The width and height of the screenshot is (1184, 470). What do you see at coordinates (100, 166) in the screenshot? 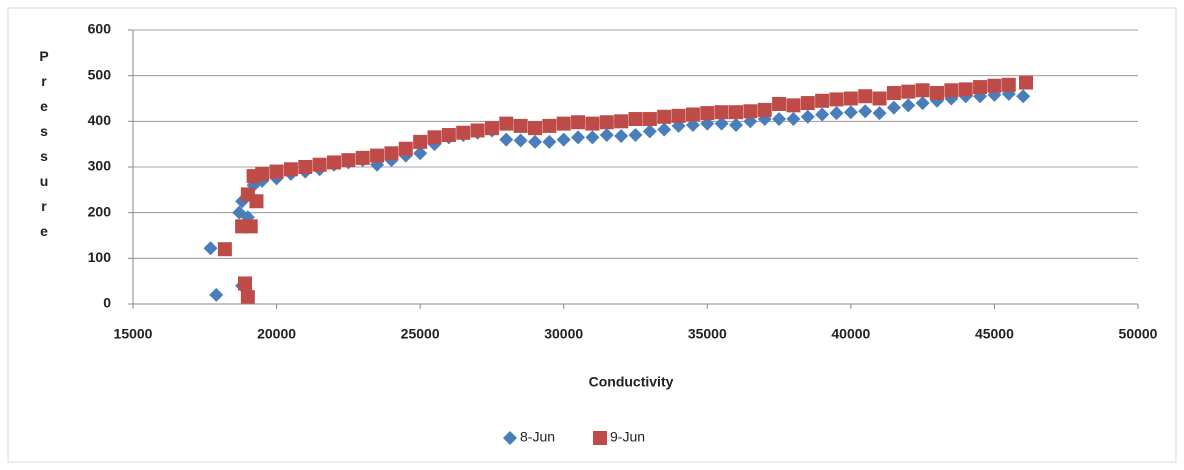
I see `y-tick-label: 300` at bounding box center [100, 166].